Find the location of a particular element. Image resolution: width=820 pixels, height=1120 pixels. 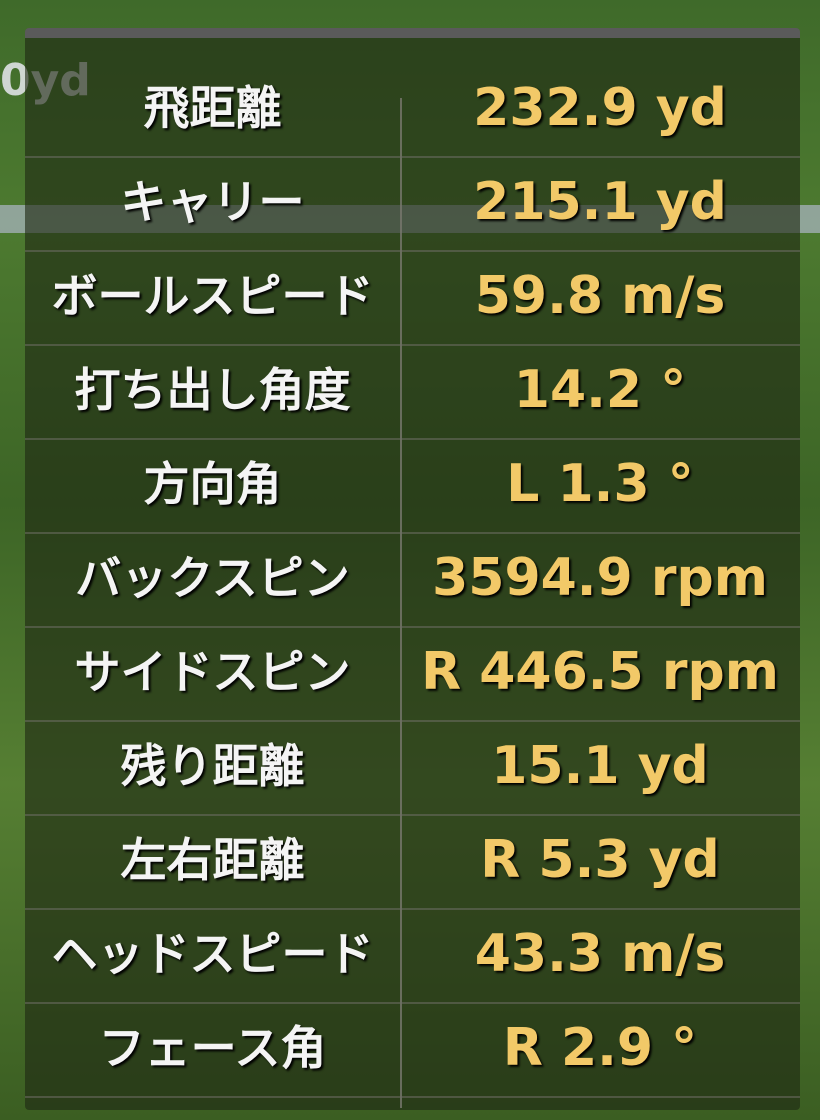

row-value: 15.1 yd is located at coordinates (600, 766).